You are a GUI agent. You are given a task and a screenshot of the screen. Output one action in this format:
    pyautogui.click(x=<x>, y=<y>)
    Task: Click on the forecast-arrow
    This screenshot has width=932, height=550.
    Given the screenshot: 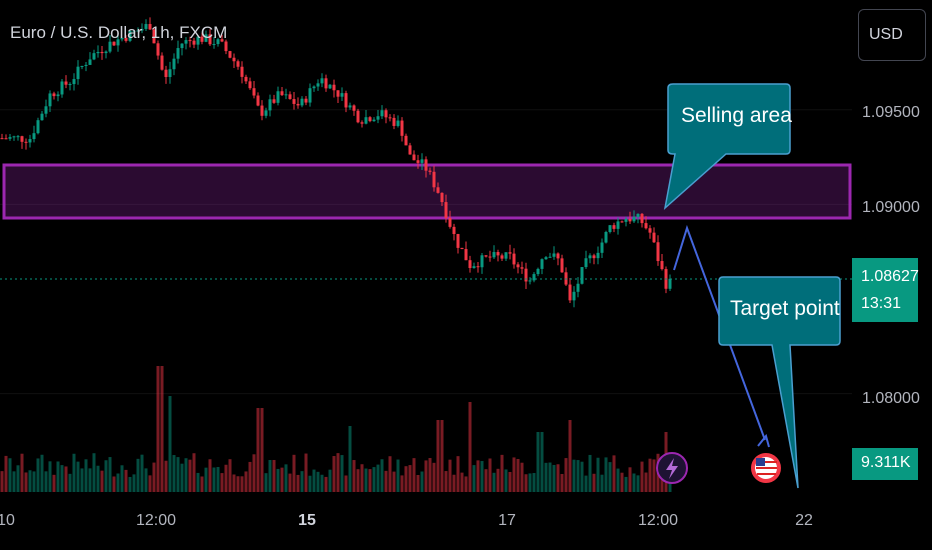 What is the action you would take?
    pyautogui.click(x=719, y=332)
    